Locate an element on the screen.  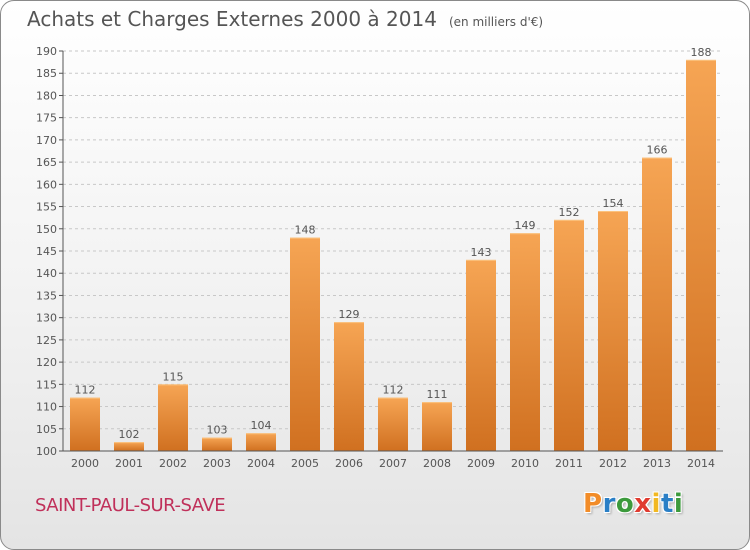
proxiti-logo: Proxiti is located at coordinates (633, 504).